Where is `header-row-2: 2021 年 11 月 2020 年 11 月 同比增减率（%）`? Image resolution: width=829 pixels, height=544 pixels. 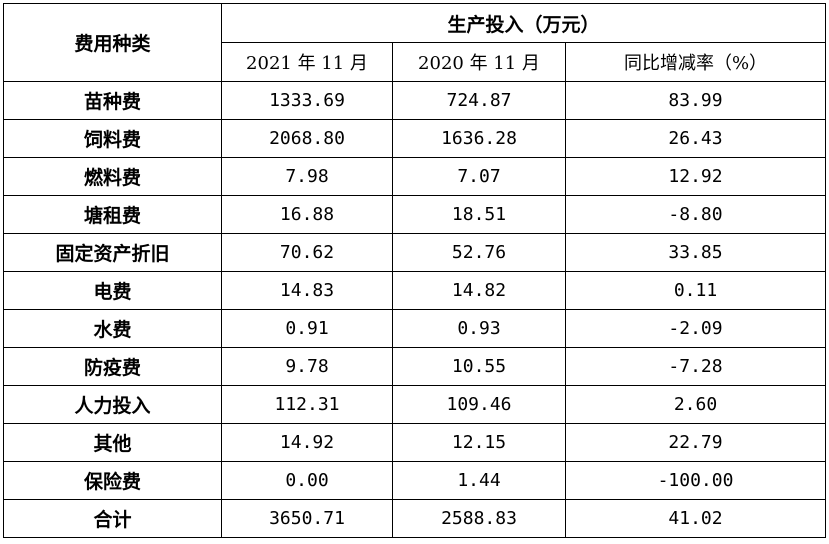
header-row-2: 2021 年 11 月 2020 年 11 月 同比增减率（%） is located at coordinates (415, 62).